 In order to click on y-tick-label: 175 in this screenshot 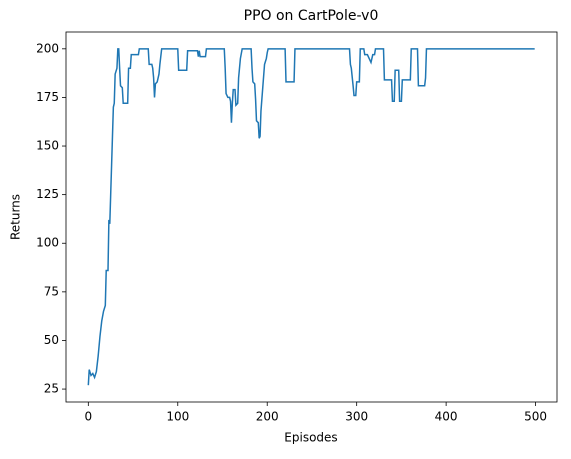, I will do `click(47, 97)`.